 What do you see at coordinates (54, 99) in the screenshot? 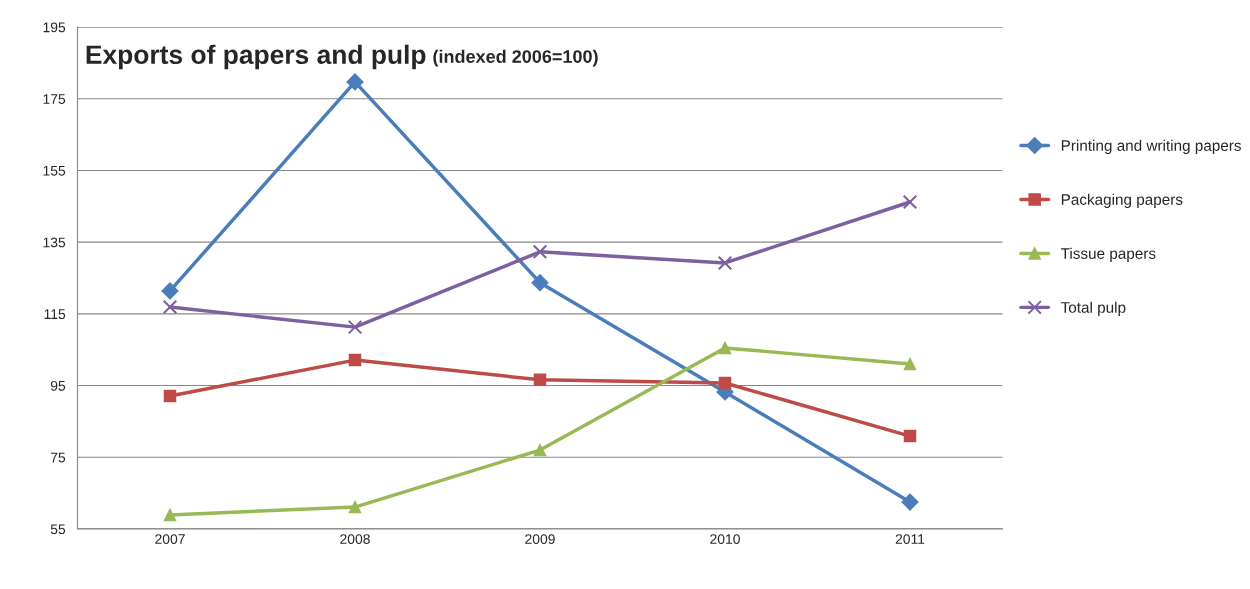
I see `y-tick-label: 175` at bounding box center [54, 99].